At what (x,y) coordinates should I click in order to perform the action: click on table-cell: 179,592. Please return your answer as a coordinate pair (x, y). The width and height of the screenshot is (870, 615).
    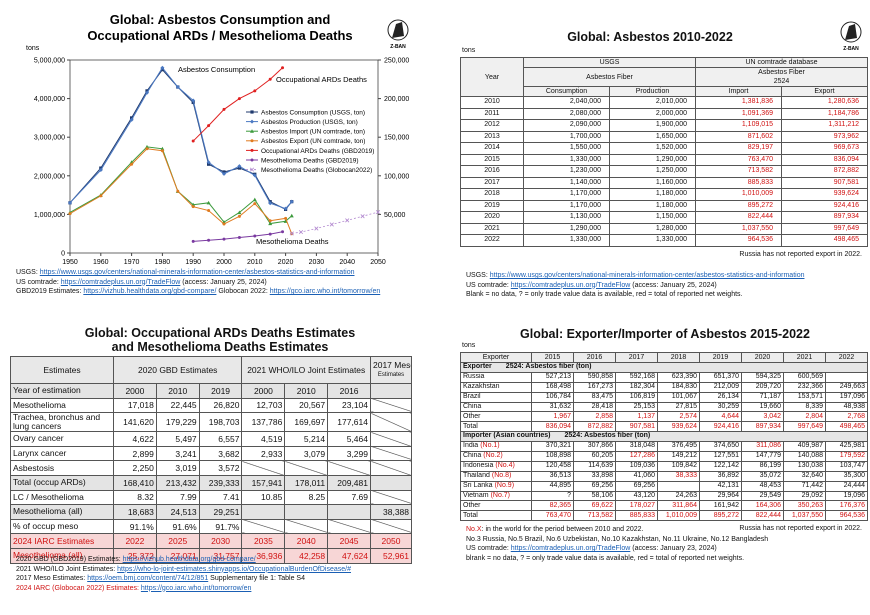
    Looking at the image, I should click on (846, 456).